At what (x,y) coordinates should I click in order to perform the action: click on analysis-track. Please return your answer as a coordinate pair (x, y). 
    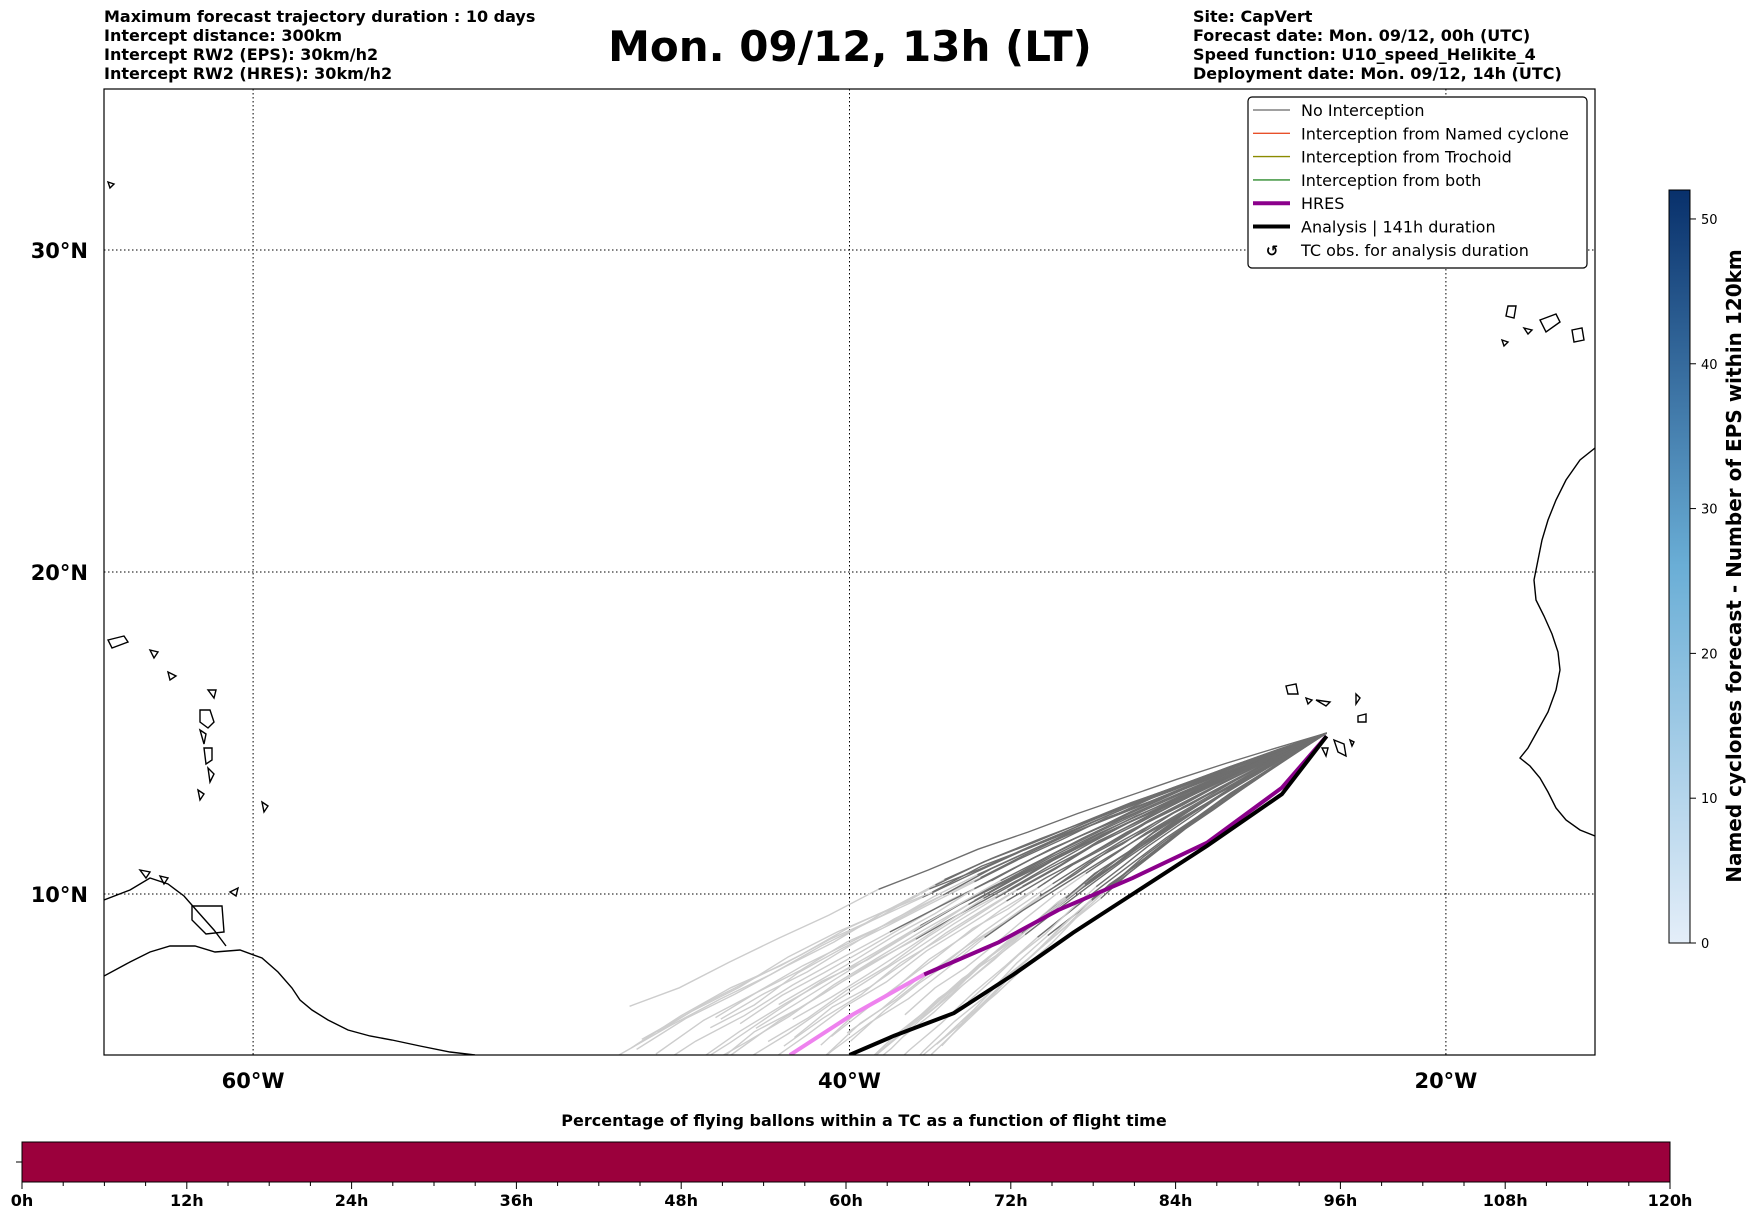
    Looking at the image, I should click on (1088, 894).